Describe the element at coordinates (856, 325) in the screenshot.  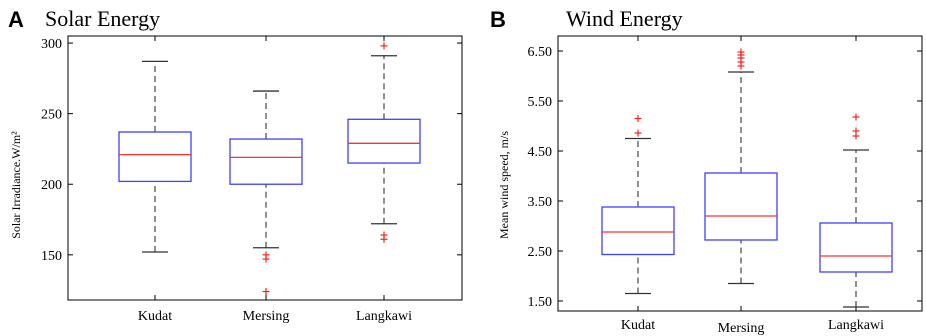
I see `wind-x-tick-label-langkawi: Langkawi` at that location.